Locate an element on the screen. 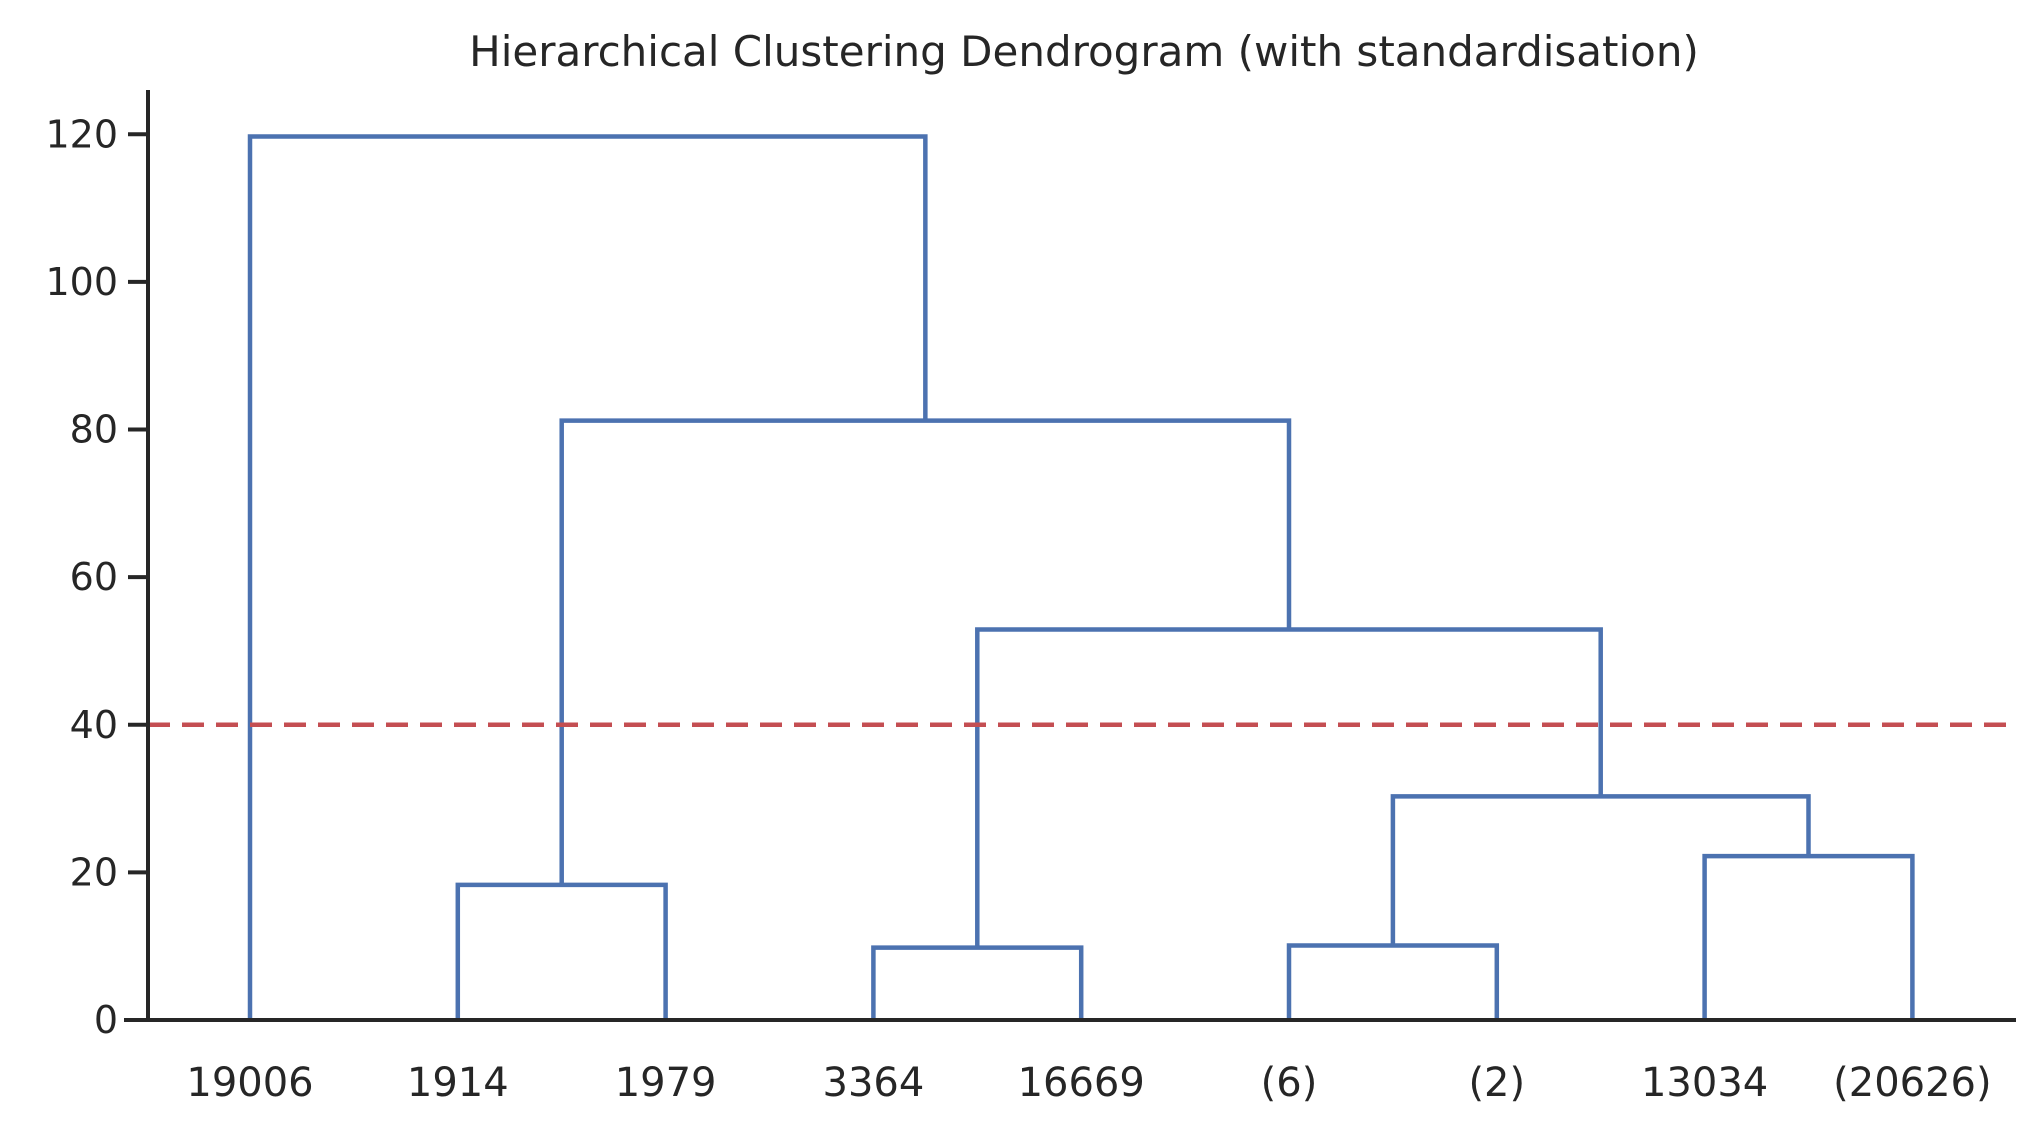  leaf-label: (6) is located at coordinates (1289, 1083).